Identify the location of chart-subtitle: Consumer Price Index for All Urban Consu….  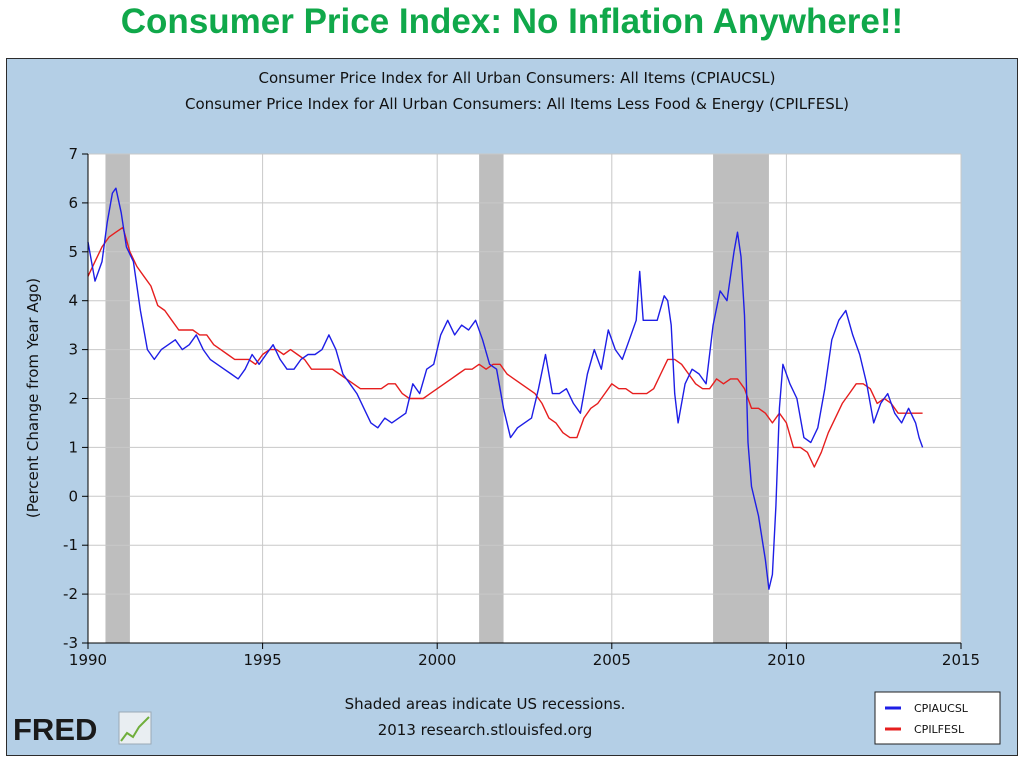
(517, 104).